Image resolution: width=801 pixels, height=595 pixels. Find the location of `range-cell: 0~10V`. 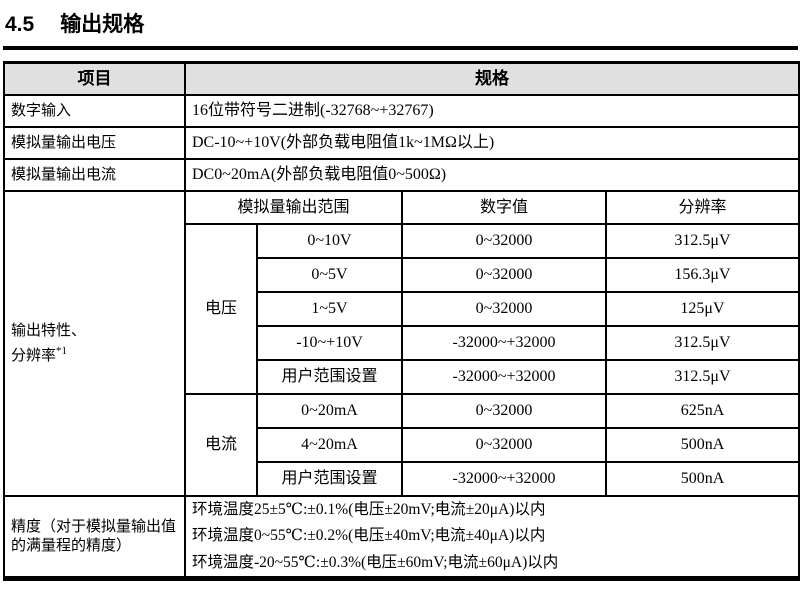

range-cell: 0~10V is located at coordinates (329, 241).